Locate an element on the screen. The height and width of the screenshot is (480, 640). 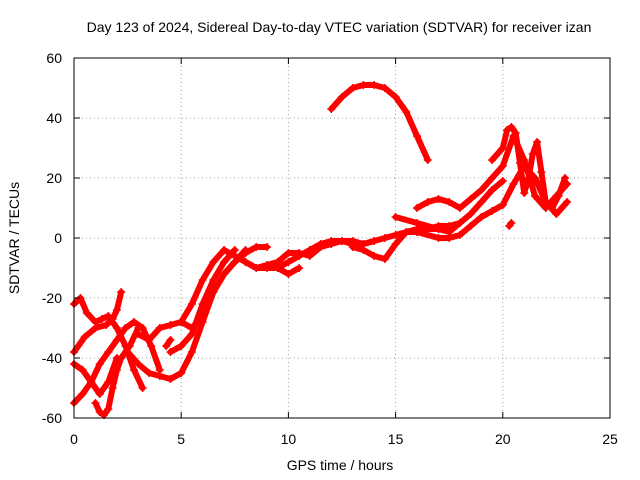
series-arc9 is located at coordinates (202, 301).